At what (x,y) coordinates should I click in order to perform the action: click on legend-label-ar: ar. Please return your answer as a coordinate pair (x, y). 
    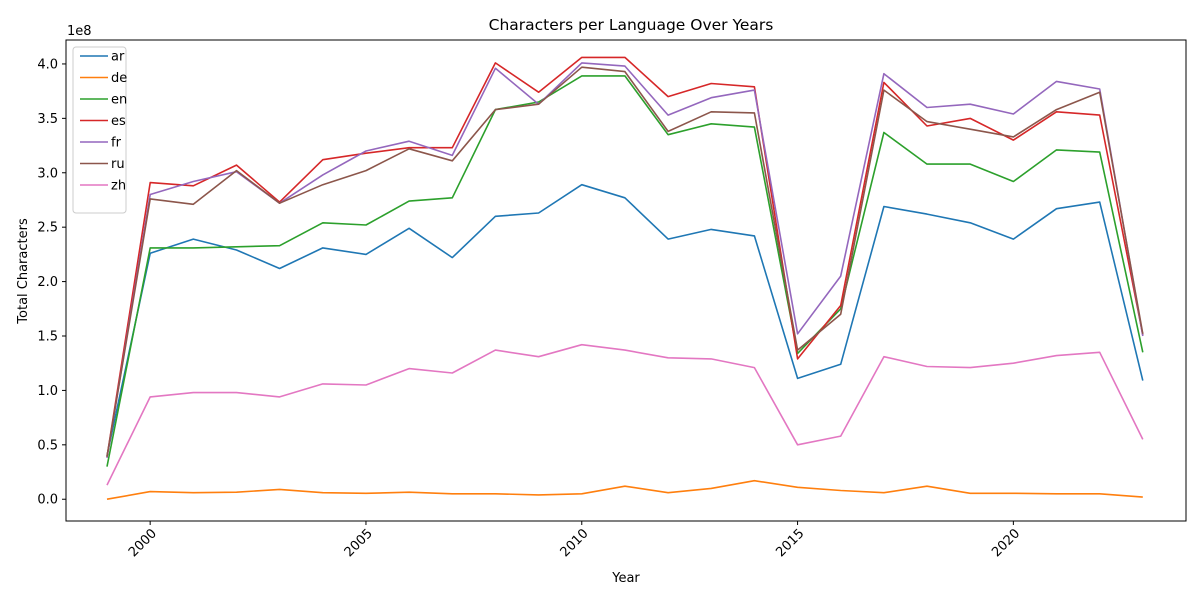
    Looking at the image, I should click on (118, 57).